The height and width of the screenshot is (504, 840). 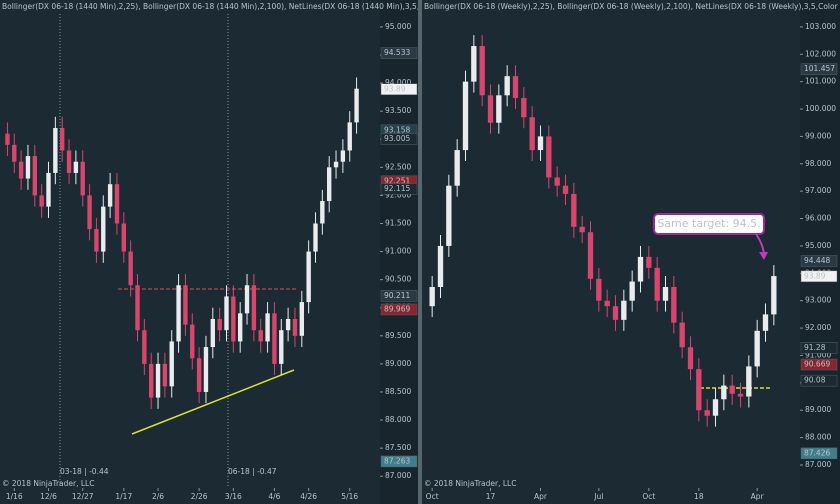 What do you see at coordinates (815, 347) in the screenshot?
I see `price-level-label: 91.28` at bounding box center [815, 347].